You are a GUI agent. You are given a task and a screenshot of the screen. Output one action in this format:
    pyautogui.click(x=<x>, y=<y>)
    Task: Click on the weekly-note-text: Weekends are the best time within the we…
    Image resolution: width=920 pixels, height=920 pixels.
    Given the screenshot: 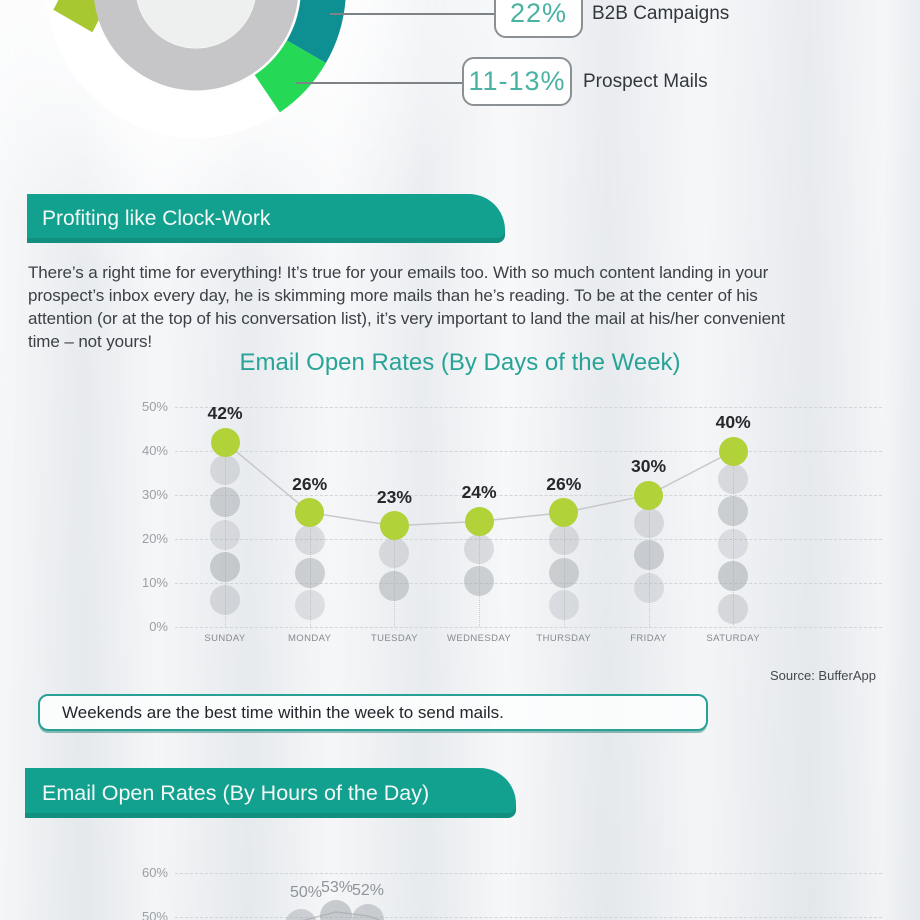 What is the action you would take?
    pyautogui.click(x=283, y=712)
    